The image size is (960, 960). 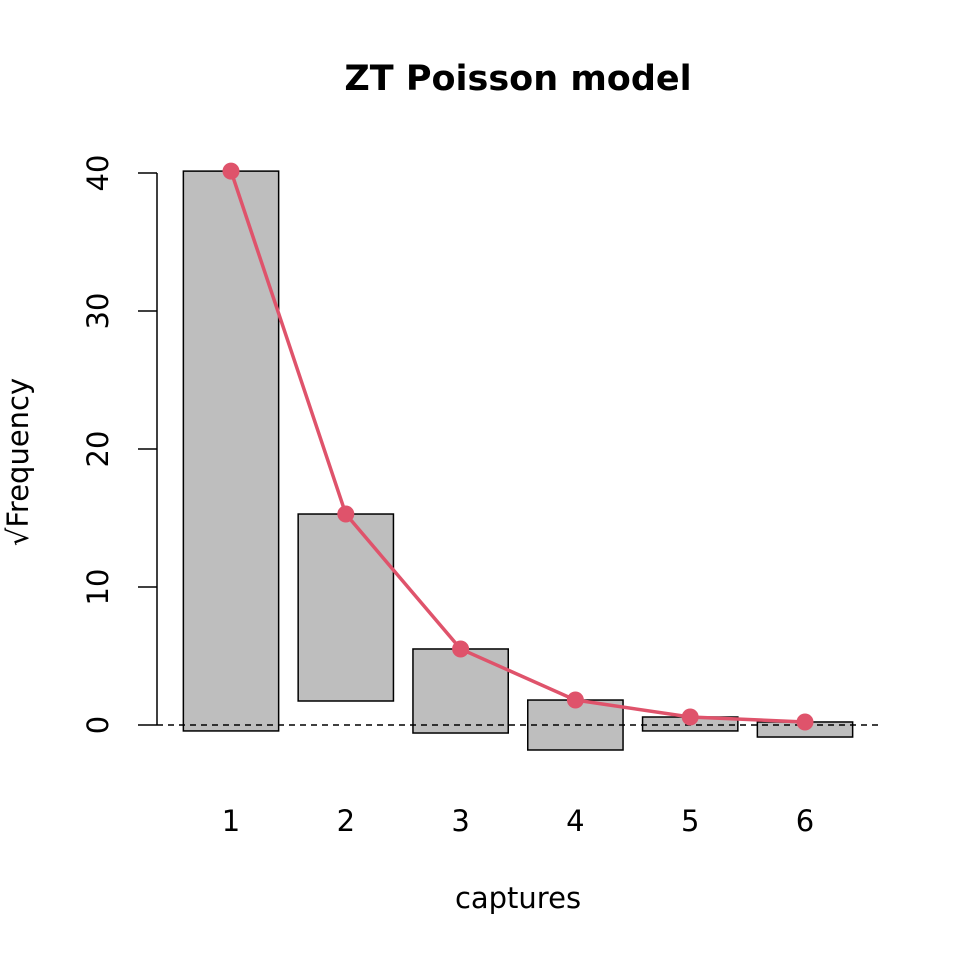 What do you see at coordinates (98, 311) in the screenshot?
I see `y-tick-label: 30` at bounding box center [98, 311].